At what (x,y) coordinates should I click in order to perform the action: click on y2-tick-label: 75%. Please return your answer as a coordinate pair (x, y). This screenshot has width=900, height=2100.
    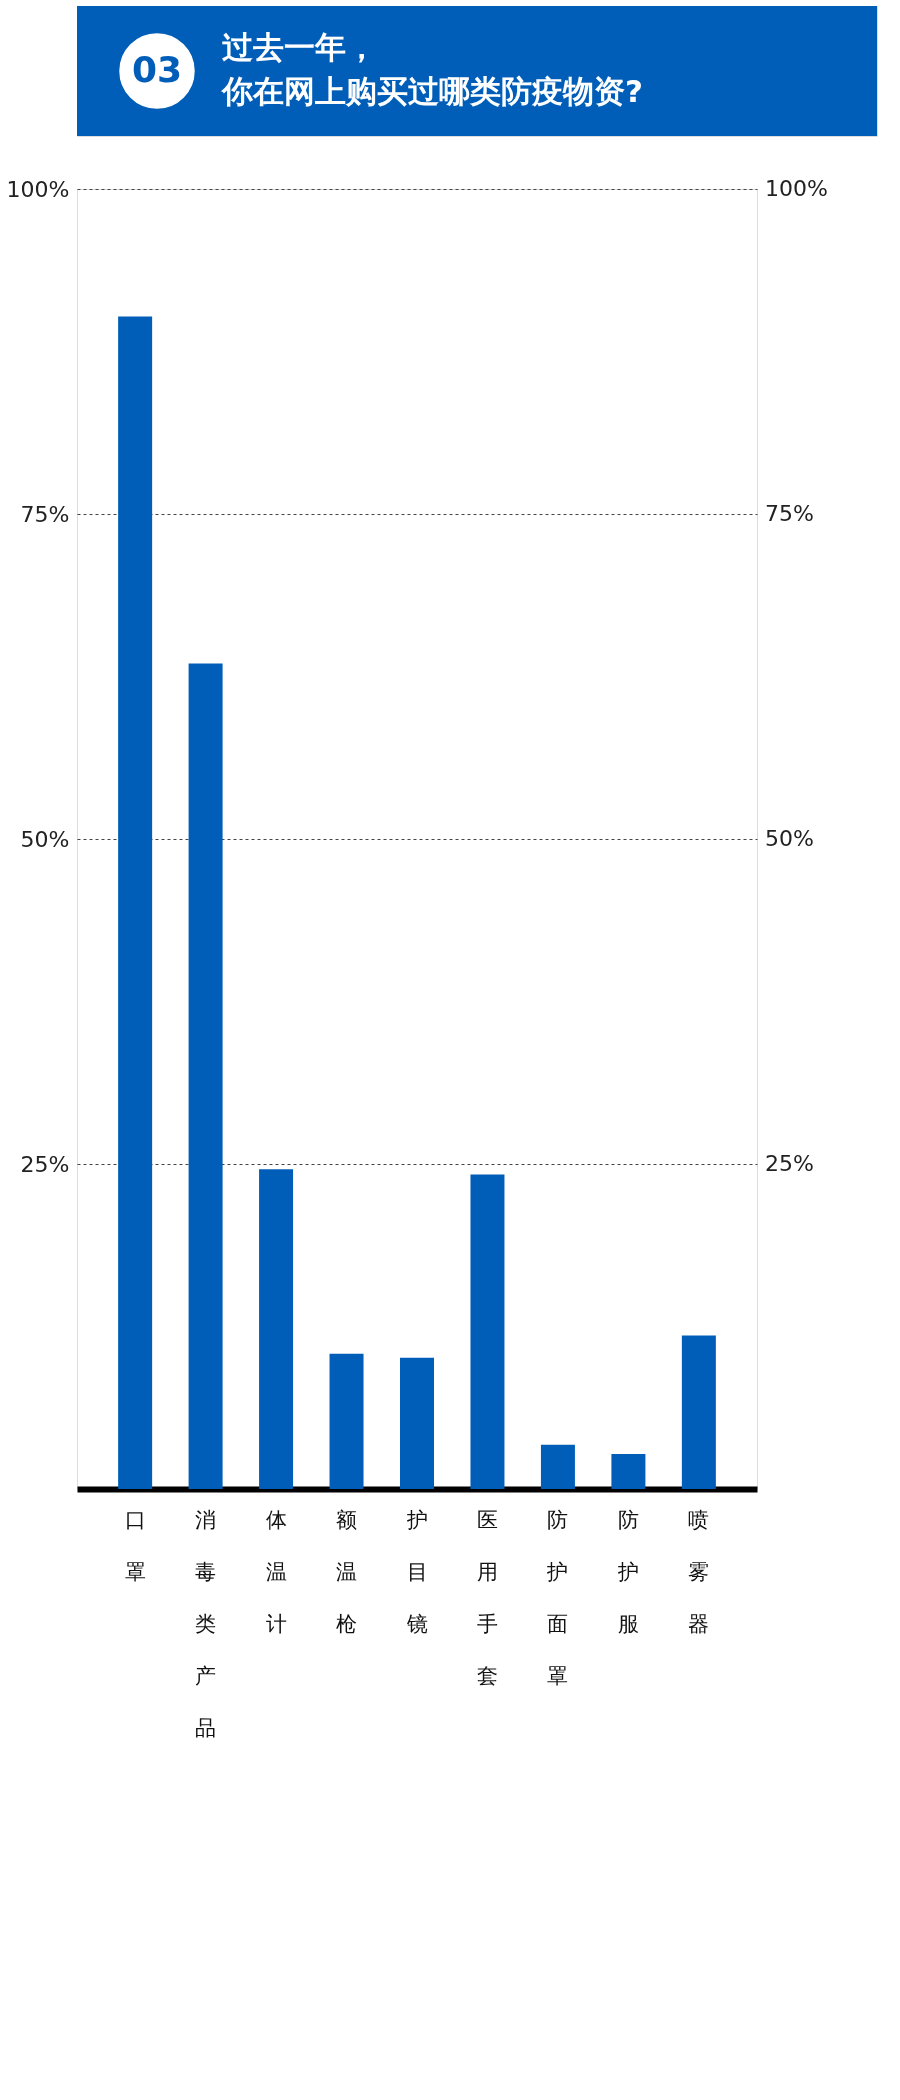
    Looking at the image, I should click on (789, 513).